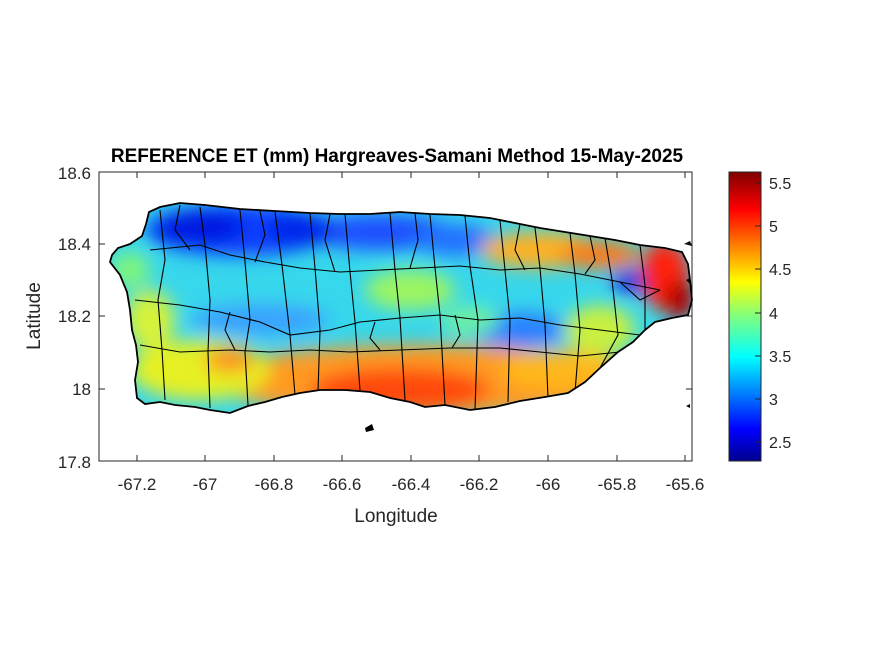  I want to click on colorbar-ticks, so click(758, 312).